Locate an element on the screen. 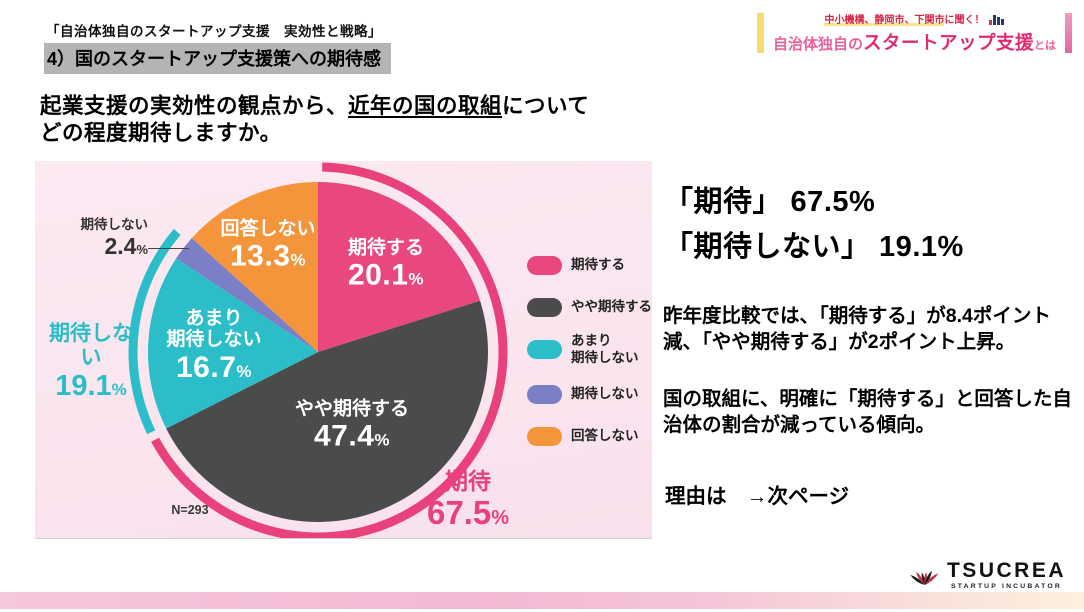 This screenshot has height=612, width=1084. sample-size-label: N=293 is located at coordinates (190, 510).